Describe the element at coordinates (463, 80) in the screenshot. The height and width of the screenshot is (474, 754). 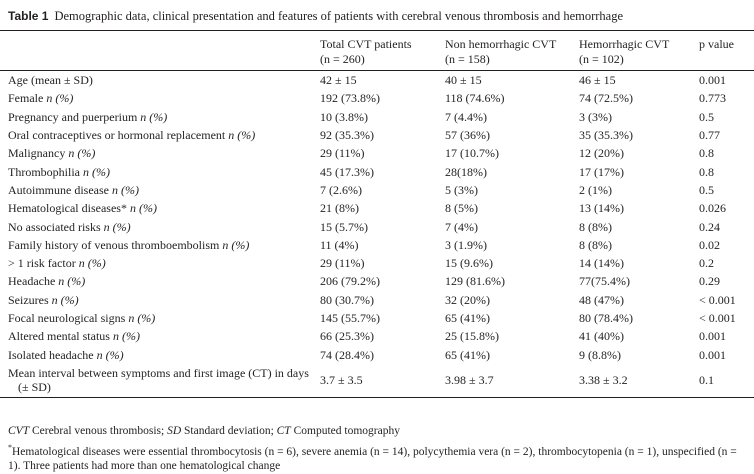
I see `cell-text: 40 ± 15` at that location.